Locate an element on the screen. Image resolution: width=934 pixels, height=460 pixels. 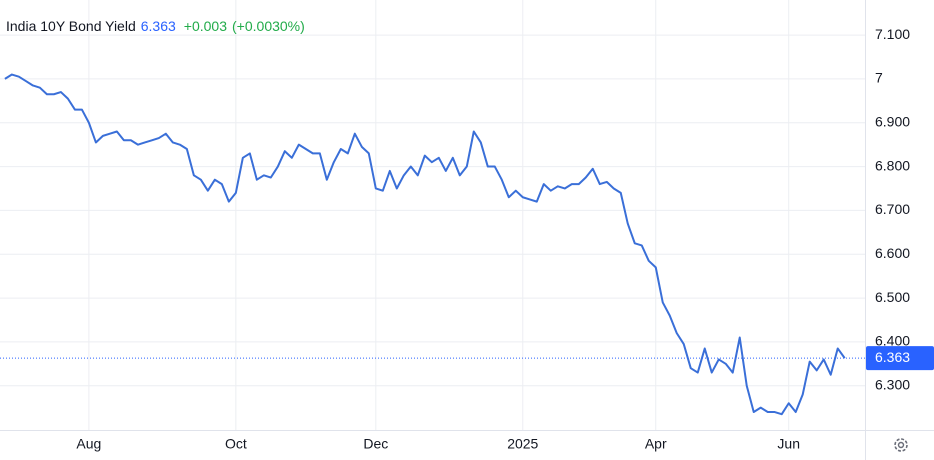
change-percent: (+0.0030%) is located at coordinates (268, 26).